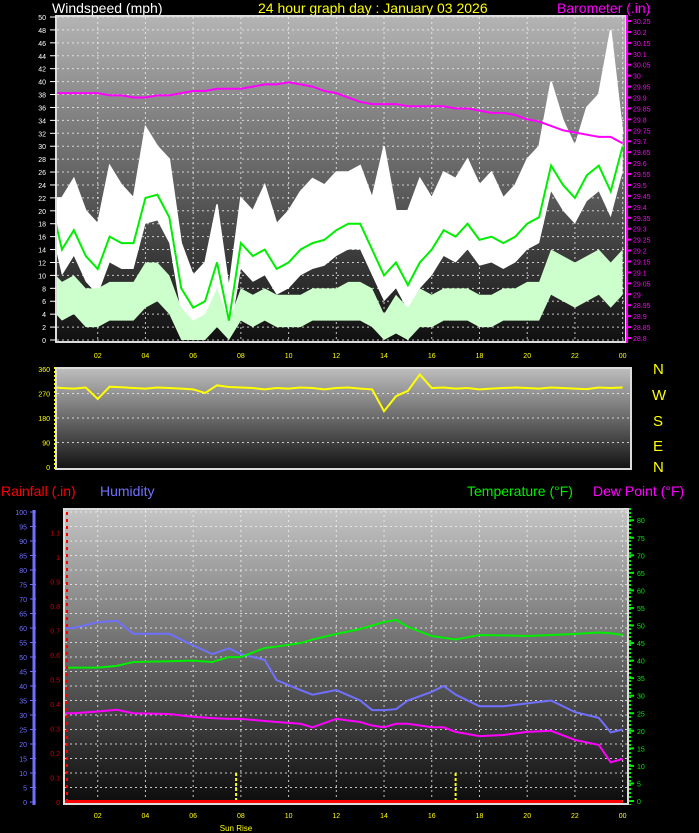 This screenshot has width=699, height=833. Describe the element at coordinates (642, 262) in the screenshot. I see `barometer-tick-label: 29.15` at that location.